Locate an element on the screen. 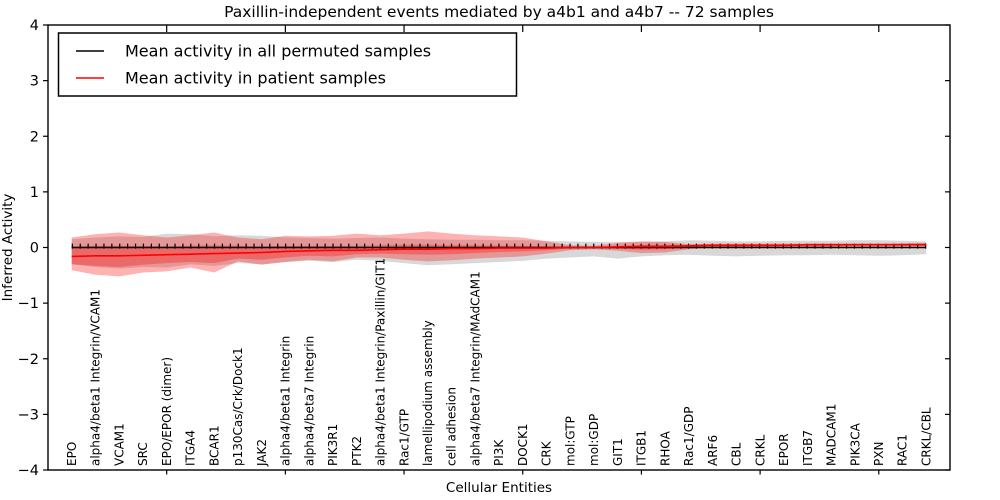 The width and height of the screenshot is (1000, 500). y-tick-label: 1 is located at coordinates (34, 193).